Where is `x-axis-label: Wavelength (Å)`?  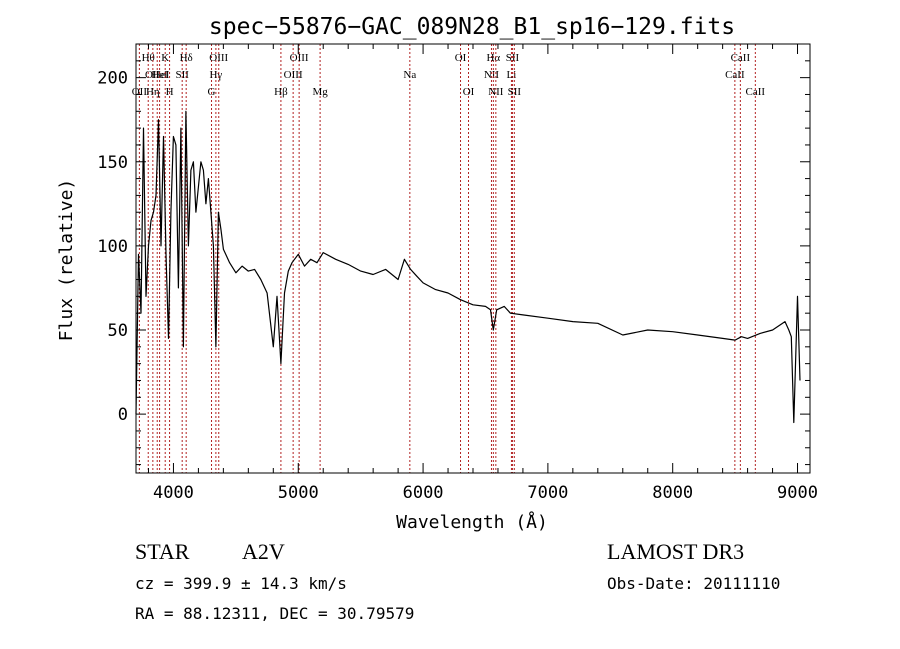
x-axis-label: Wavelength (Å) is located at coordinates (472, 522).